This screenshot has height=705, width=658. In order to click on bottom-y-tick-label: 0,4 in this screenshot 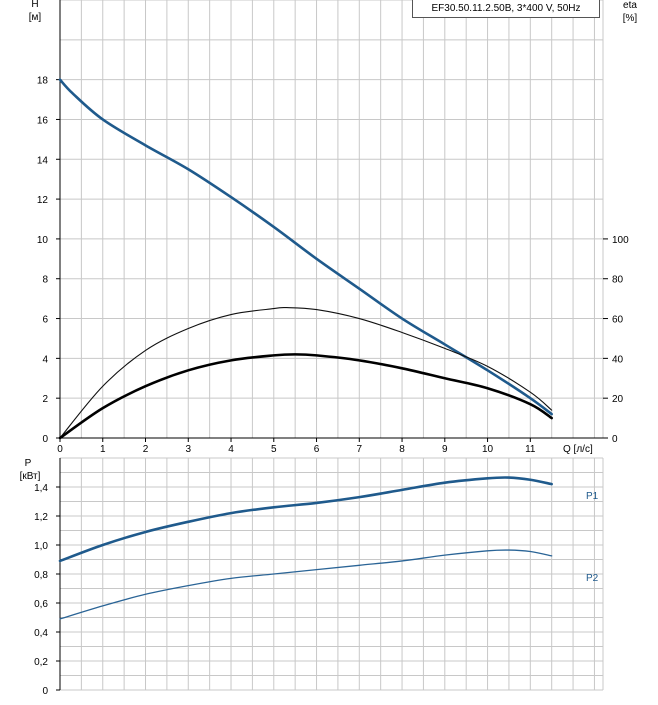, I will do `click(41, 633)`.